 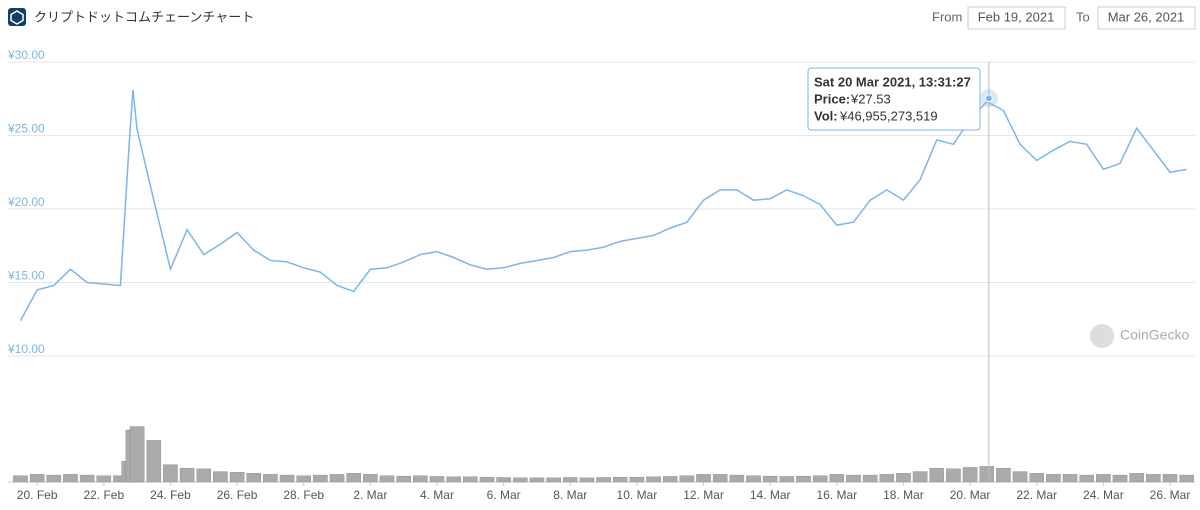 What do you see at coordinates (26, 276) in the screenshot?
I see `y-tick-label: ¥15.00` at bounding box center [26, 276].